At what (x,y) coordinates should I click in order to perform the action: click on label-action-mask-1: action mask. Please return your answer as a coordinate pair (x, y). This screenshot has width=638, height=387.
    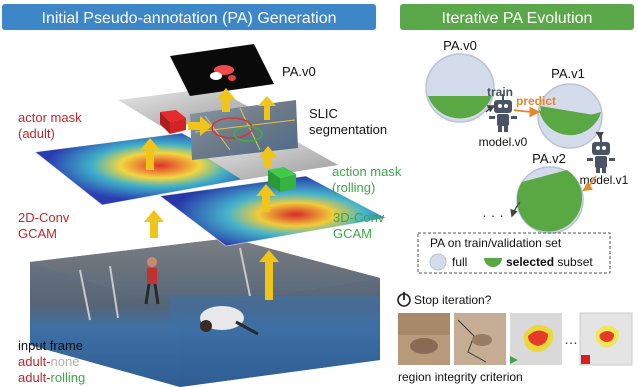
    Looking at the image, I should click on (367, 171).